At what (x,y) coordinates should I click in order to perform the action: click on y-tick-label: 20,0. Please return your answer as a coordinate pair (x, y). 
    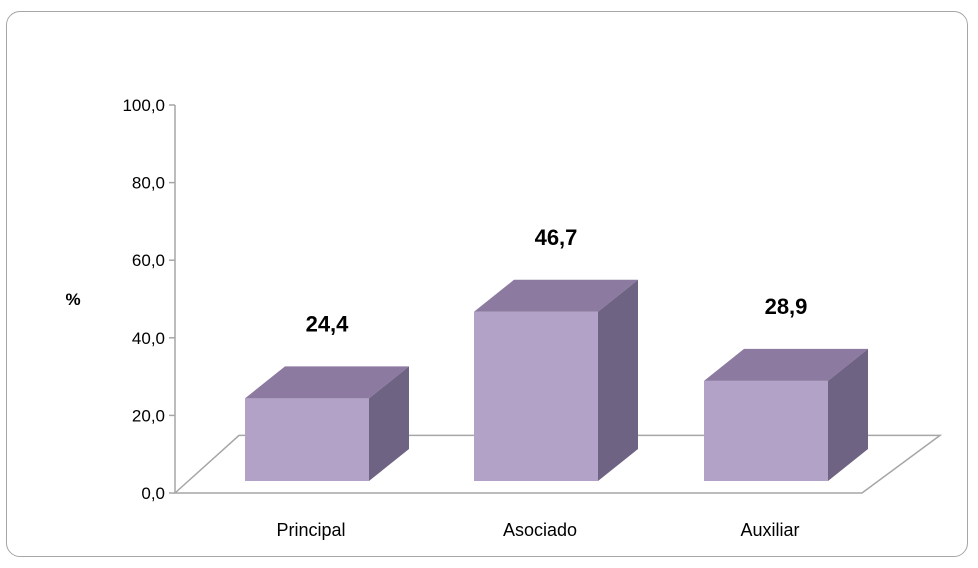
    Looking at the image, I should click on (148, 415).